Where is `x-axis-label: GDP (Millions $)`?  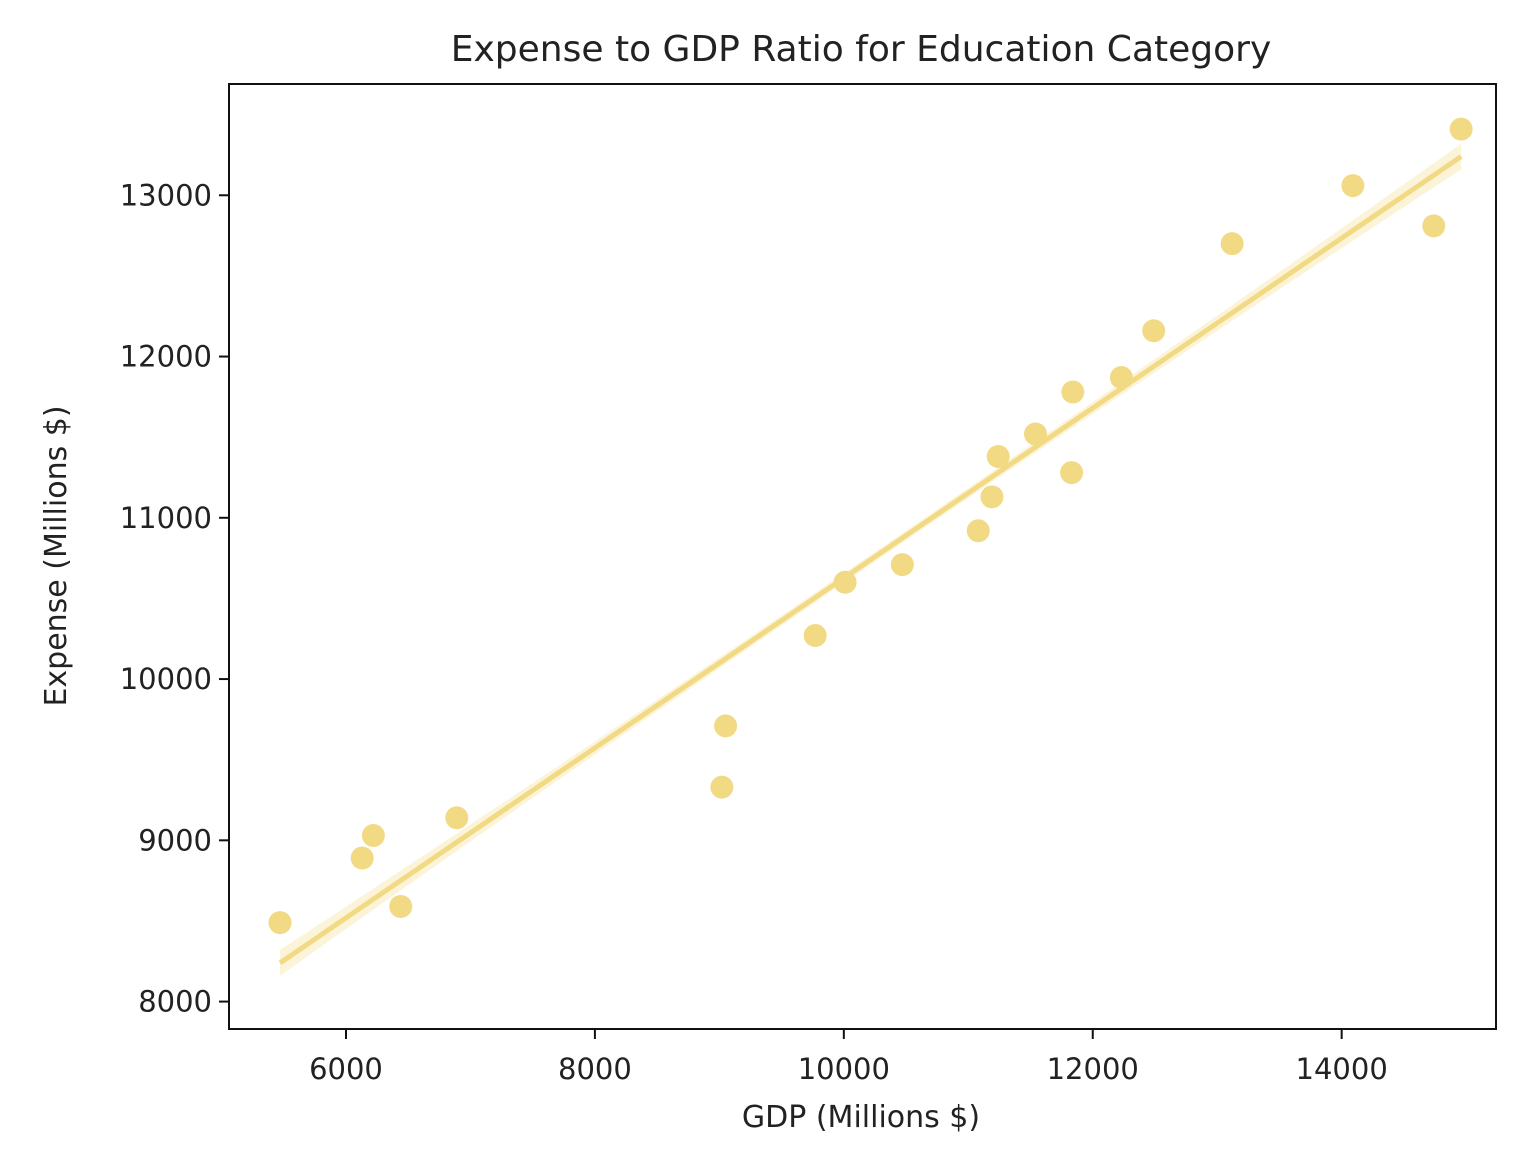
x-axis-label: GDP (Millions $) is located at coordinates (861, 1117).